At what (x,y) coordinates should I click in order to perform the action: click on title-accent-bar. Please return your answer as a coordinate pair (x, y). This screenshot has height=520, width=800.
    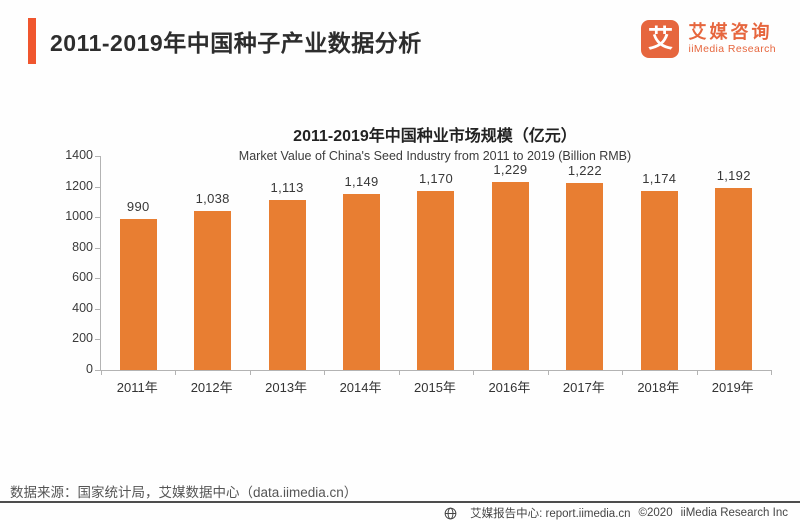
    Looking at the image, I should click on (32, 41).